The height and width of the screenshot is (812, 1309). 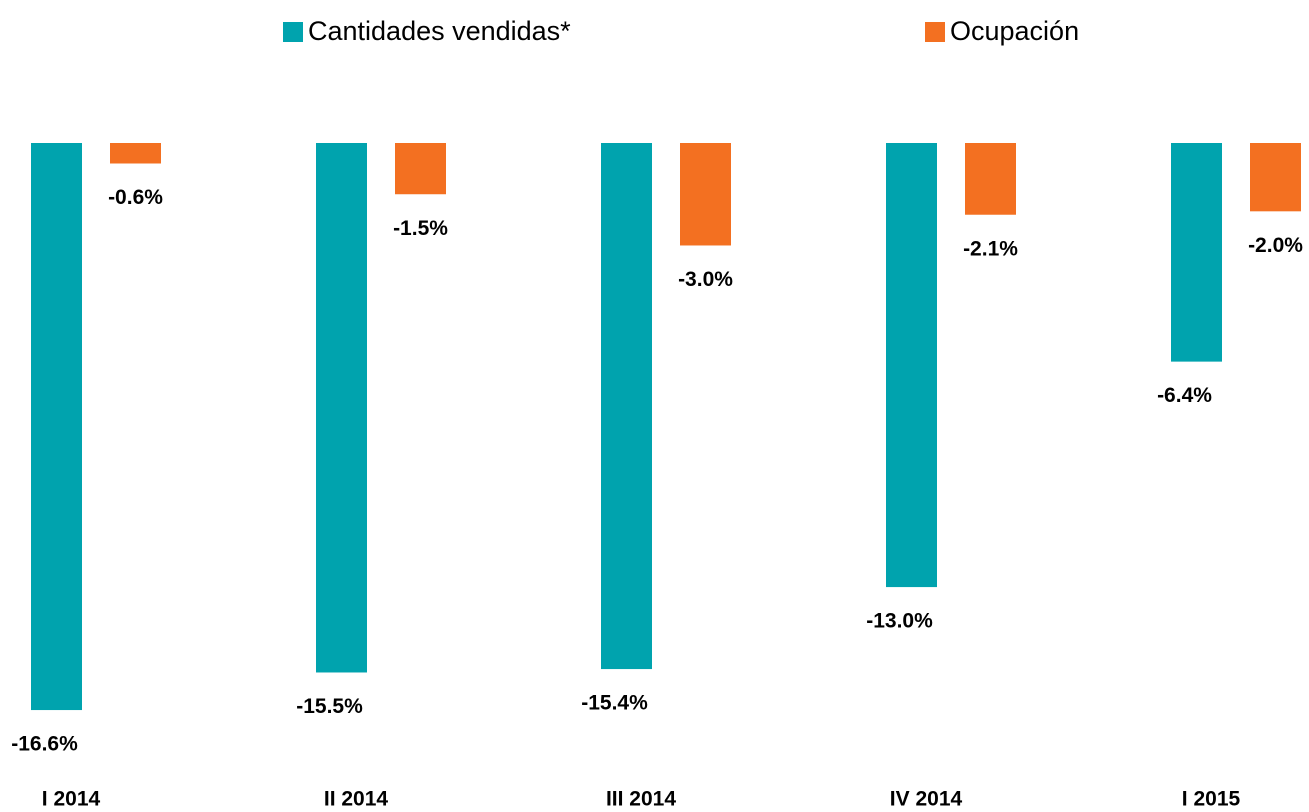 What do you see at coordinates (439, 31) in the screenshot?
I see `legend-label: Cantidades vendidas*` at bounding box center [439, 31].